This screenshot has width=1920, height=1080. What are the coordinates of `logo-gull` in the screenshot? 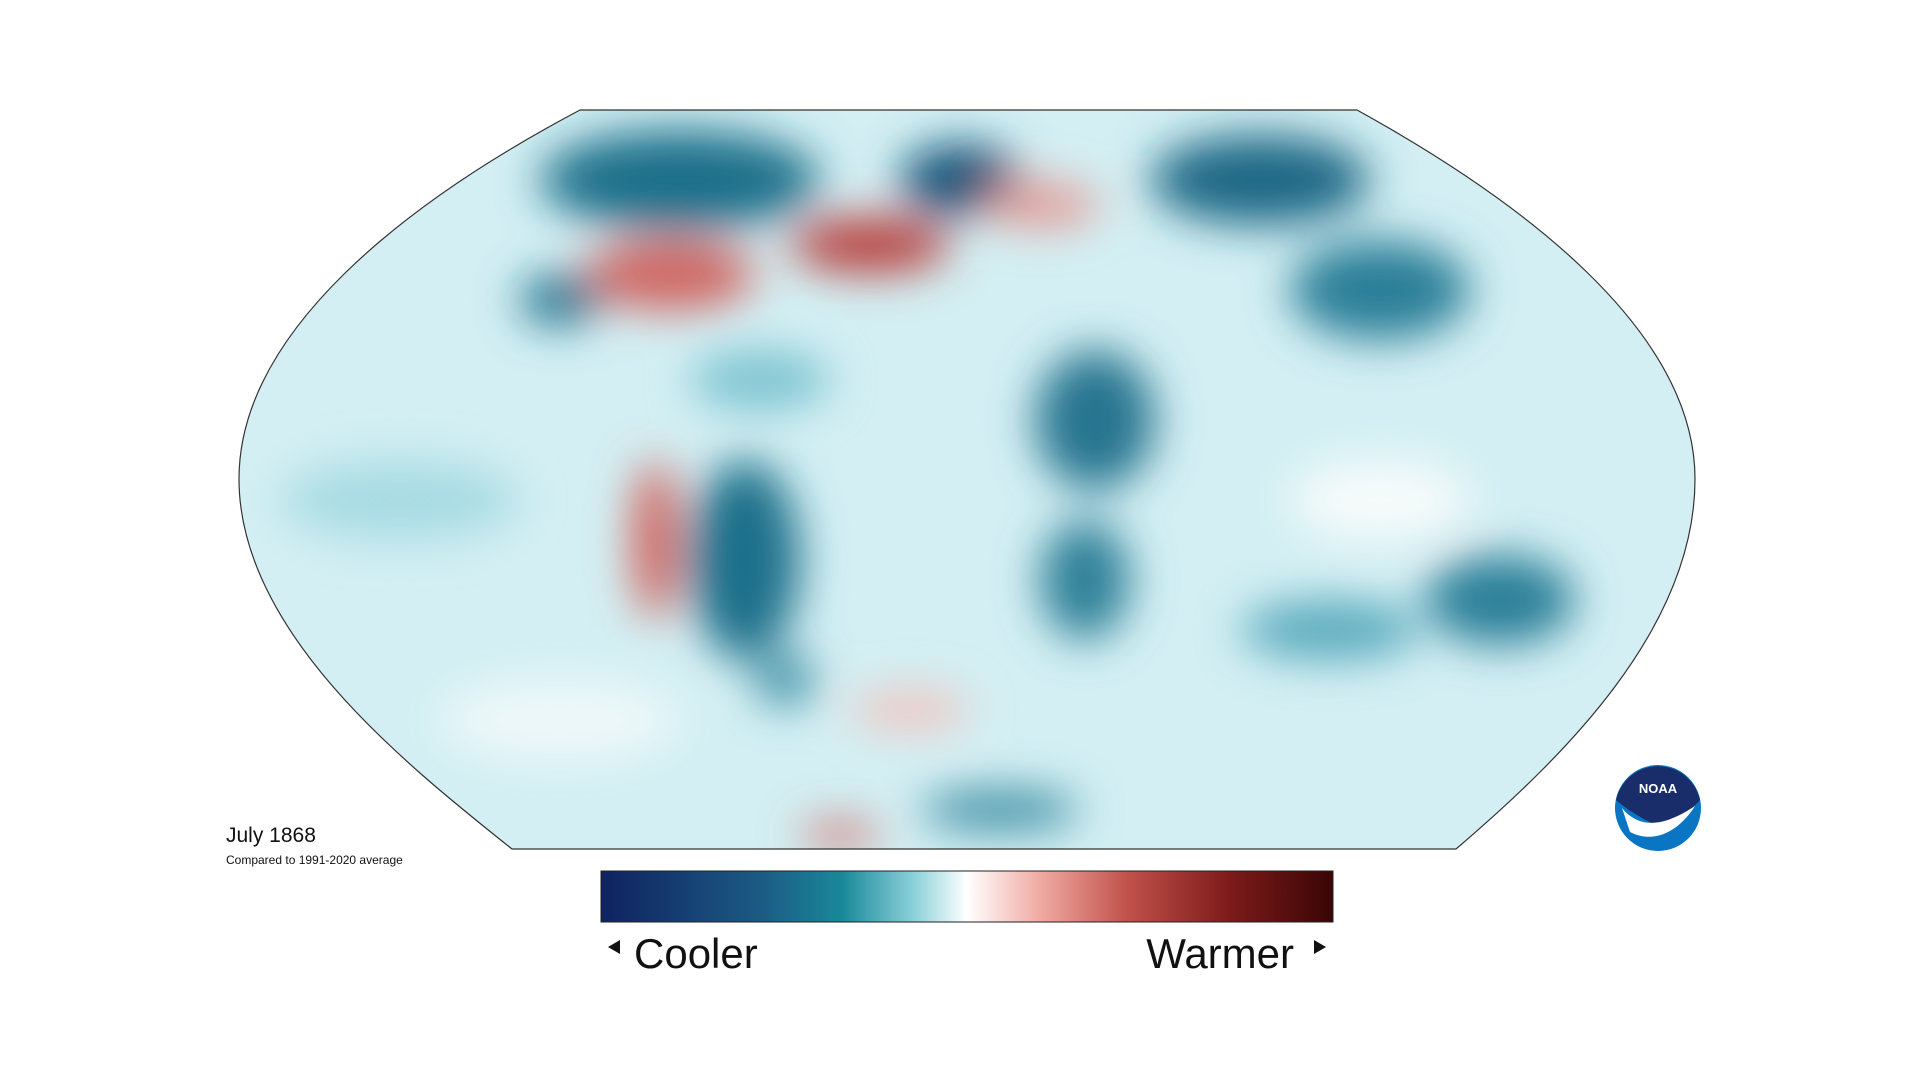 It's located at (1658, 821).